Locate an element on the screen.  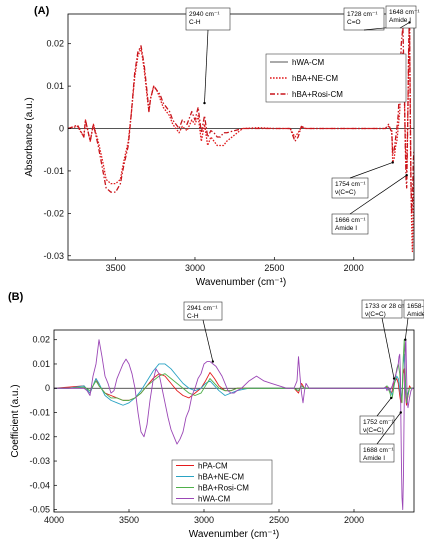
annotation: 2941 cm⁻¹C-H is located at coordinates (203, 332).